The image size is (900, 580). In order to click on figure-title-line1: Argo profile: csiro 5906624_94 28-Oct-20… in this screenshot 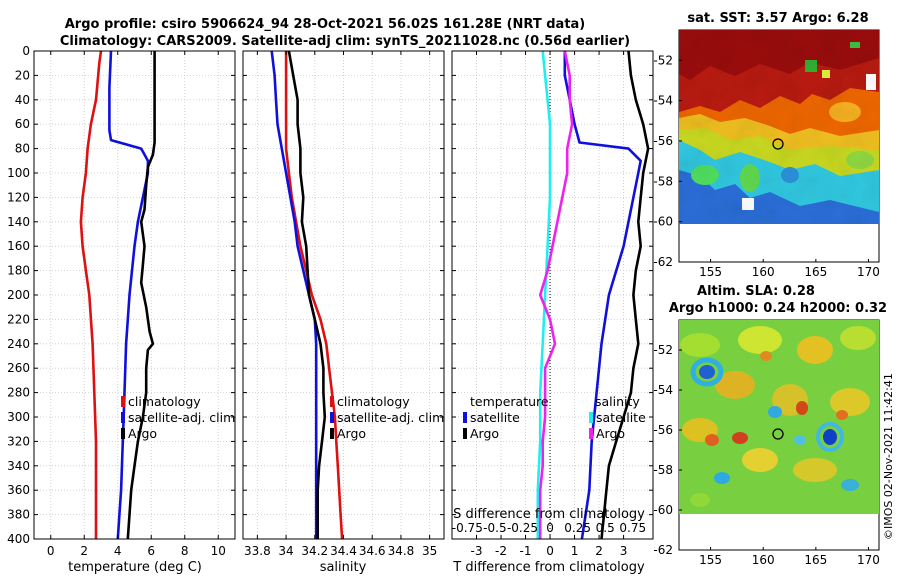, I will do `click(325, 24)`.